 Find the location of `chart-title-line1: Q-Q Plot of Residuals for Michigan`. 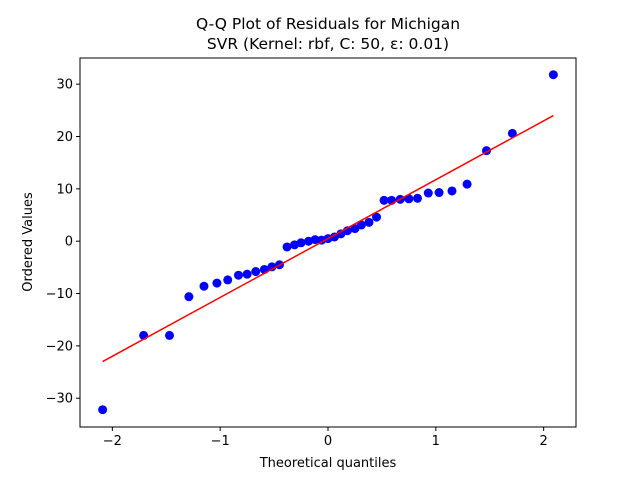

chart-title-line1: Q-Q Plot of Residuals for Michigan is located at coordinates (328, 24).